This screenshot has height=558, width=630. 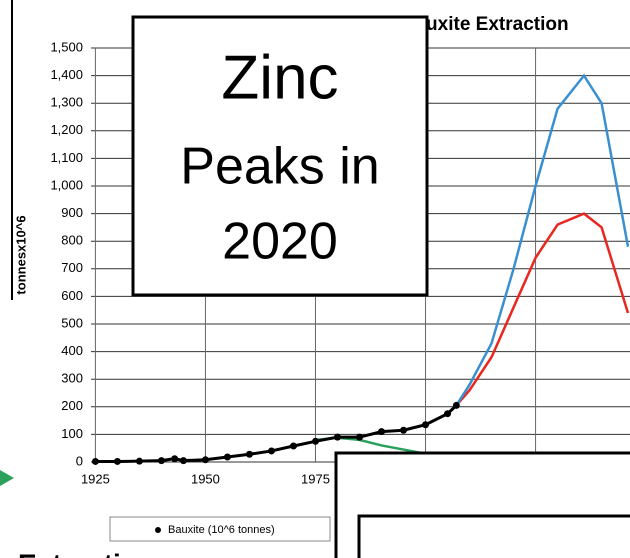 What do you see at coordinates (72, 322) in the screenshot?
I see `y-tick-label: 500` at bounding box center [72, 322].